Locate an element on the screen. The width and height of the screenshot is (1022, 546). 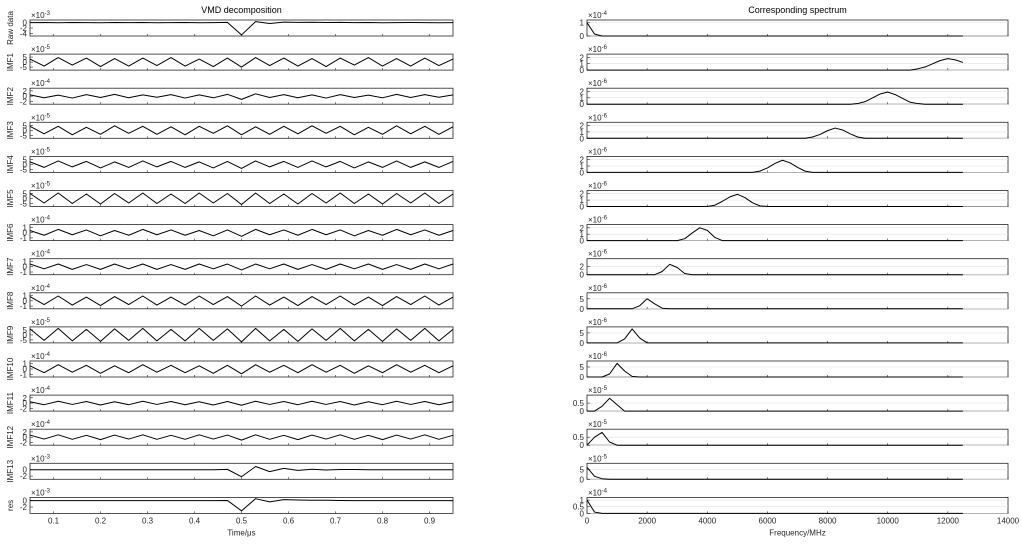
y-tick-label: -4 is located at coordinates (24, 33).